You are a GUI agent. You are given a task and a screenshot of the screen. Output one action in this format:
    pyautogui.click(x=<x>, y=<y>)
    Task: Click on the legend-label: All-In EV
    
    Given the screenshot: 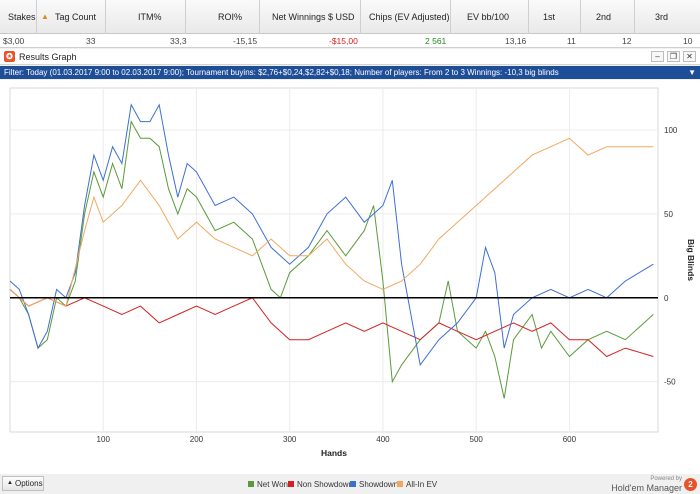 What is the action you would take?
    pyautogui.click(x=422, y=484)
    